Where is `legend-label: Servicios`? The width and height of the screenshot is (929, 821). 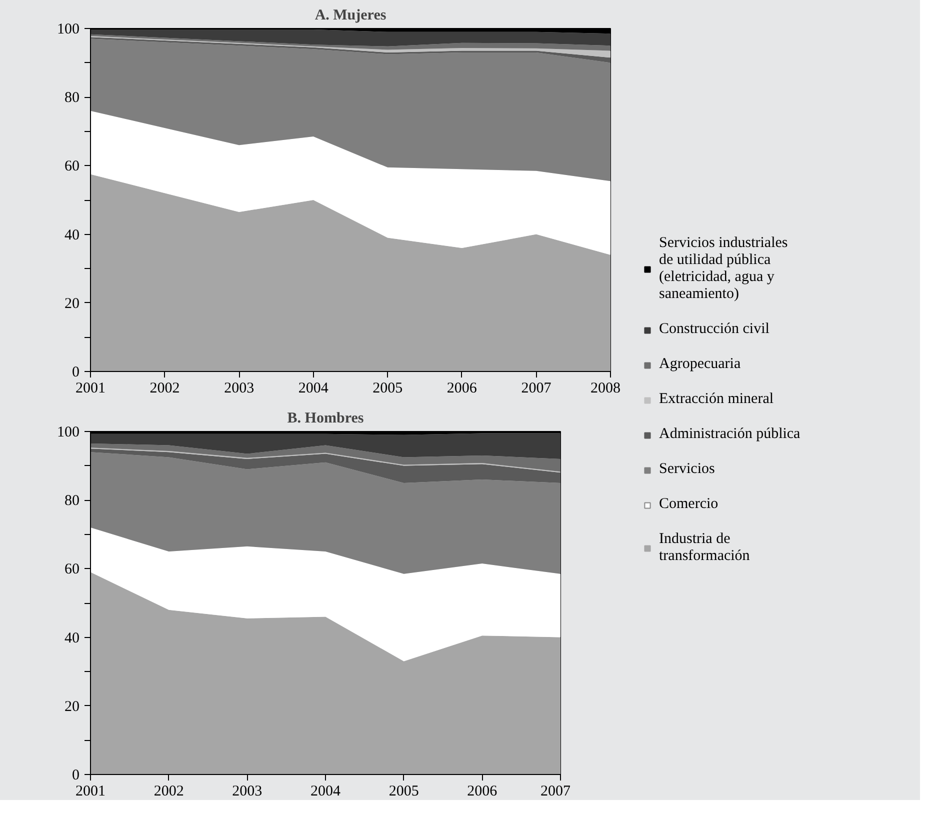 legend-label: Servicios is located at coordinates (687, 469).